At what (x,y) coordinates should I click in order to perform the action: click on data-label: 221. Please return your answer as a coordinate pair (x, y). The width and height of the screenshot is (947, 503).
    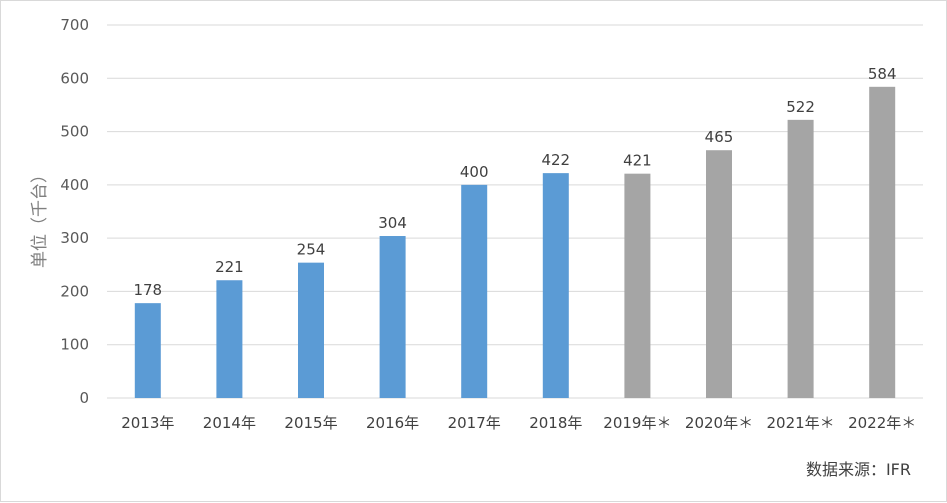
    Looking at the image, I should click on (229, 267).